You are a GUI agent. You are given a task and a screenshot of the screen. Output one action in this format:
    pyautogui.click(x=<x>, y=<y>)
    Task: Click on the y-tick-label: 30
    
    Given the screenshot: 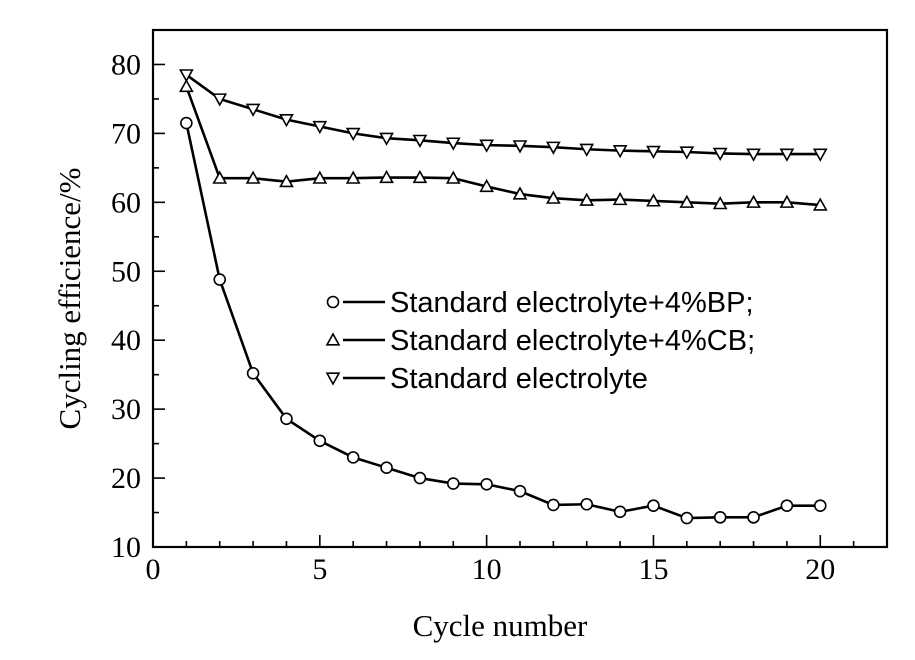 What is the action you would take?
    pyautogui.click(x=126, y=409)
    